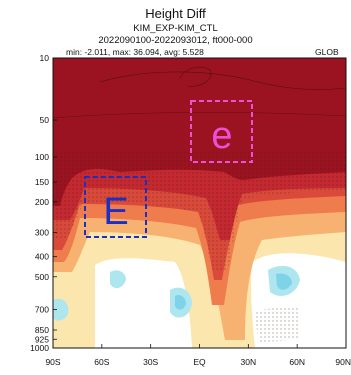 The height and width of the screenshot is (375, 351). What do you see at coordinates (327, 52) in the screenshot?
I see `region-label: GLOB` at bounding box center [327, 52].